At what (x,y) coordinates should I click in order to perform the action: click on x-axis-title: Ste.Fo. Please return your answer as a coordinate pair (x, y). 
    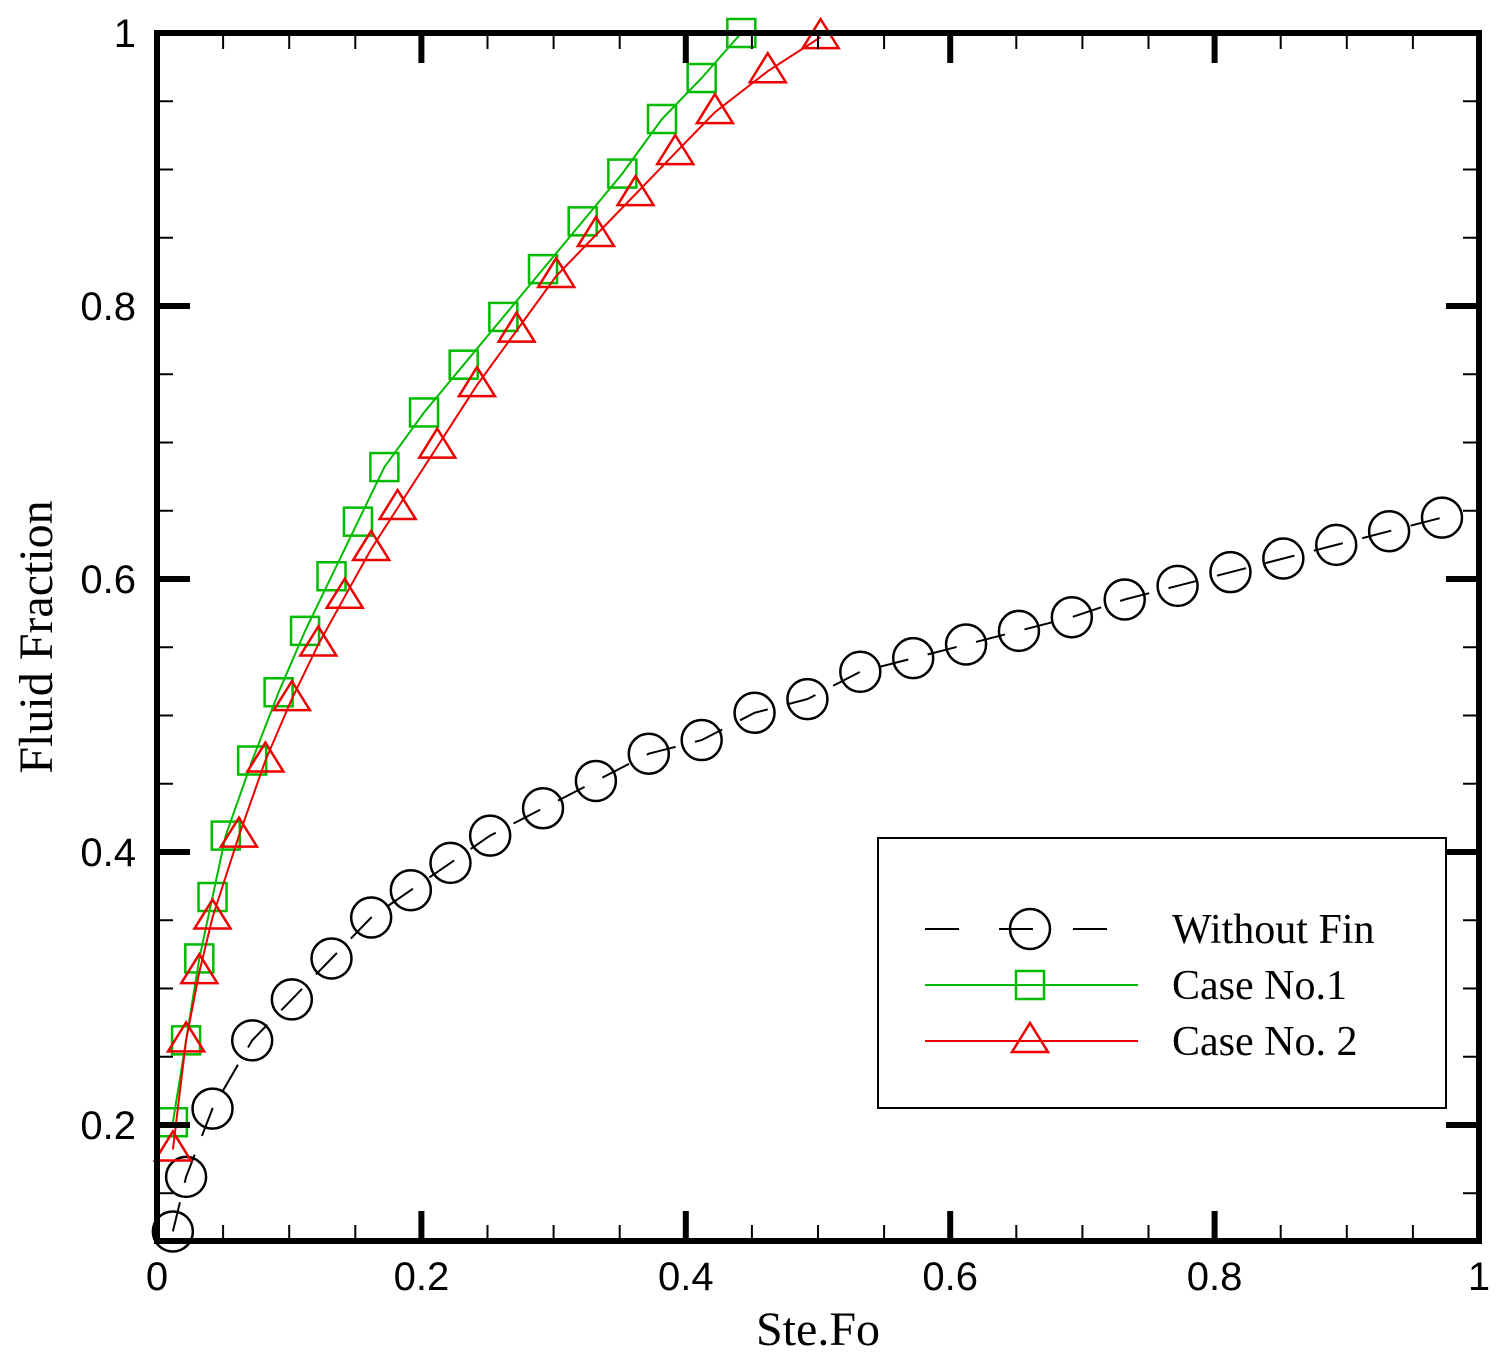
    Looking at the image, I should click on (818, 1329).